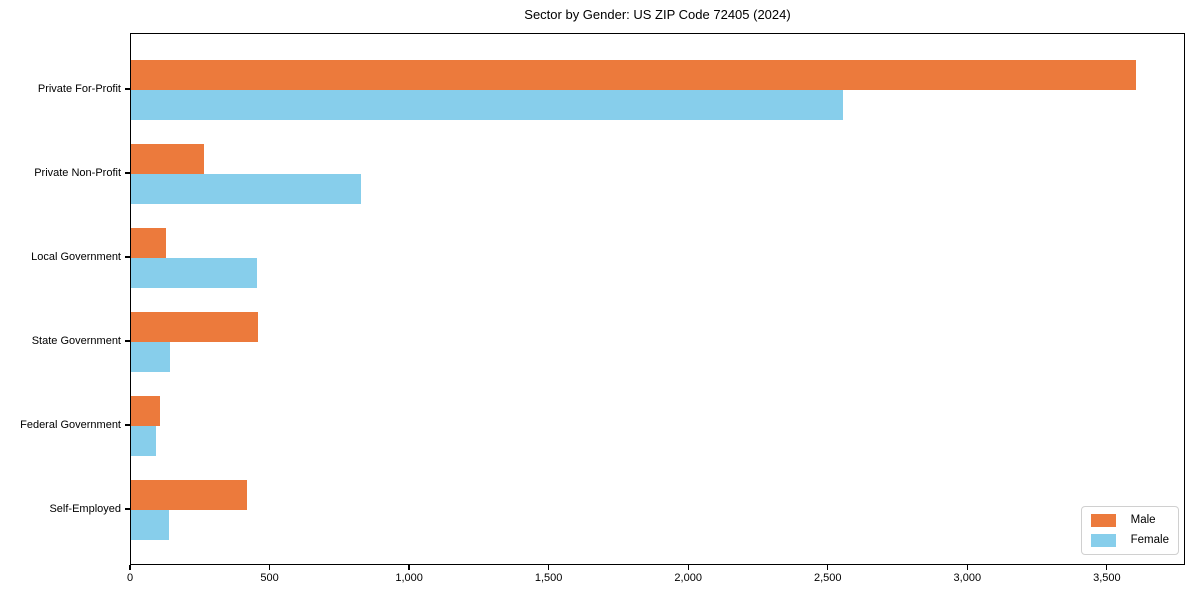  What do you see at coordinates (269, 578) in the screenshot?
I see `x-axis-tick-label: 500` at bounding box center [269, 578].